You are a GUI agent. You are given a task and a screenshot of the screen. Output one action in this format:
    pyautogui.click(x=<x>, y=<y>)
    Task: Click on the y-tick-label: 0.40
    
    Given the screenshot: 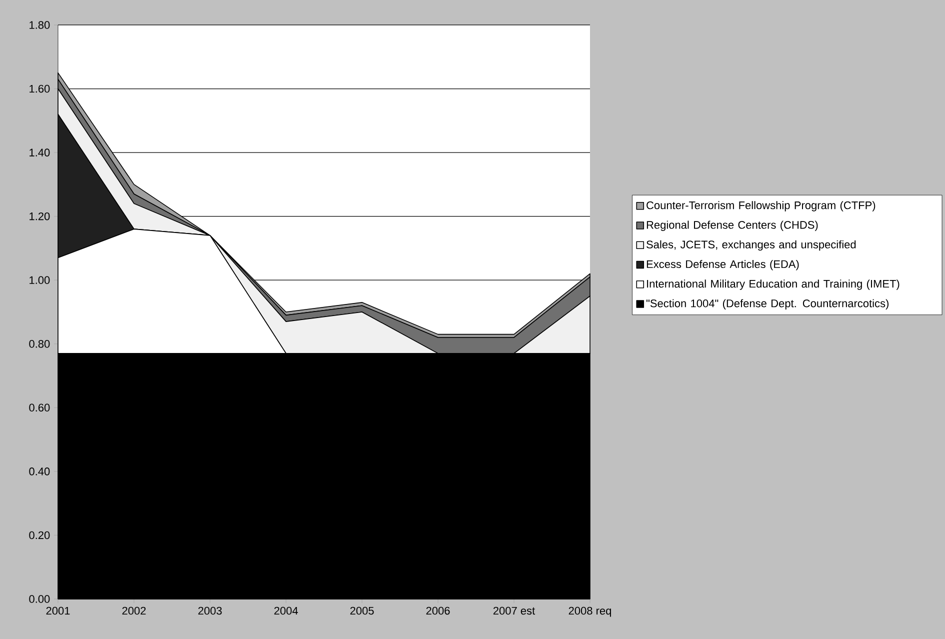 What is the action you would take?
    pyautogui.click(x=39, y=472)
    